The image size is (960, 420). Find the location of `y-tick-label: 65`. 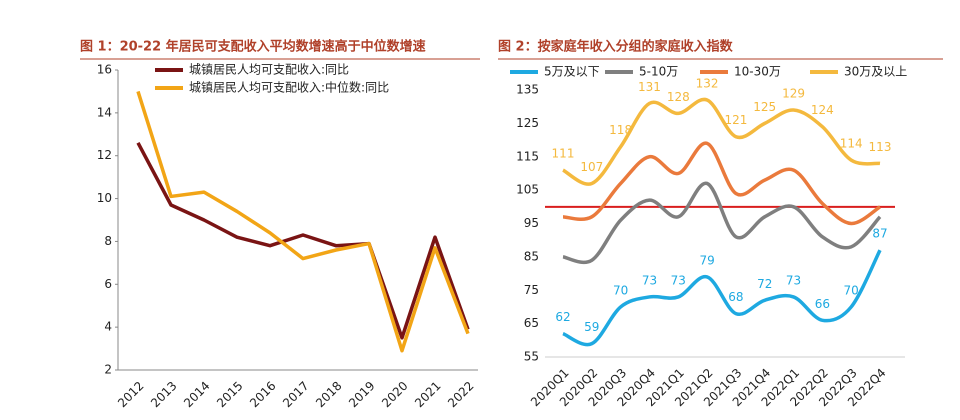

y-tick-label: 65 is located at coordinates (531, 323).